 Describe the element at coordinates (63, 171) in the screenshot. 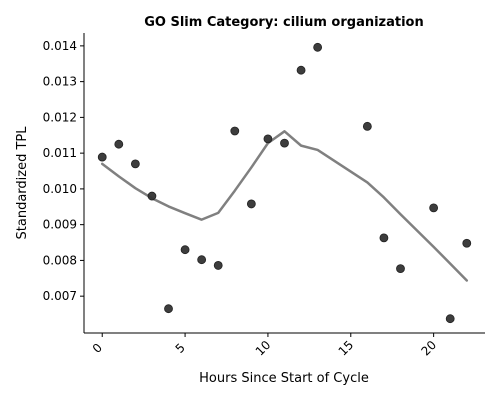

I see `y-axis-ticks: 0.007 0.008 0.009 0.010 0.011 0.012 0.013 0.014` at that location.